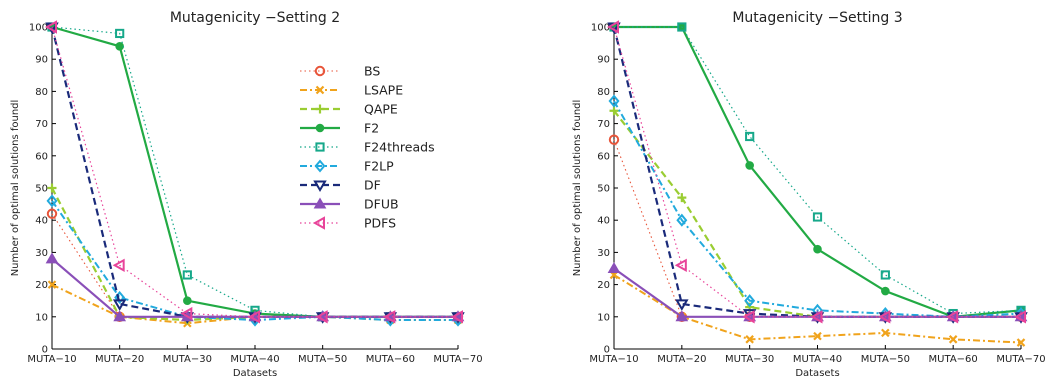 This screenshot has width=1053, height=378. I want to click on legend-label: DFUB, so click(381, 204).